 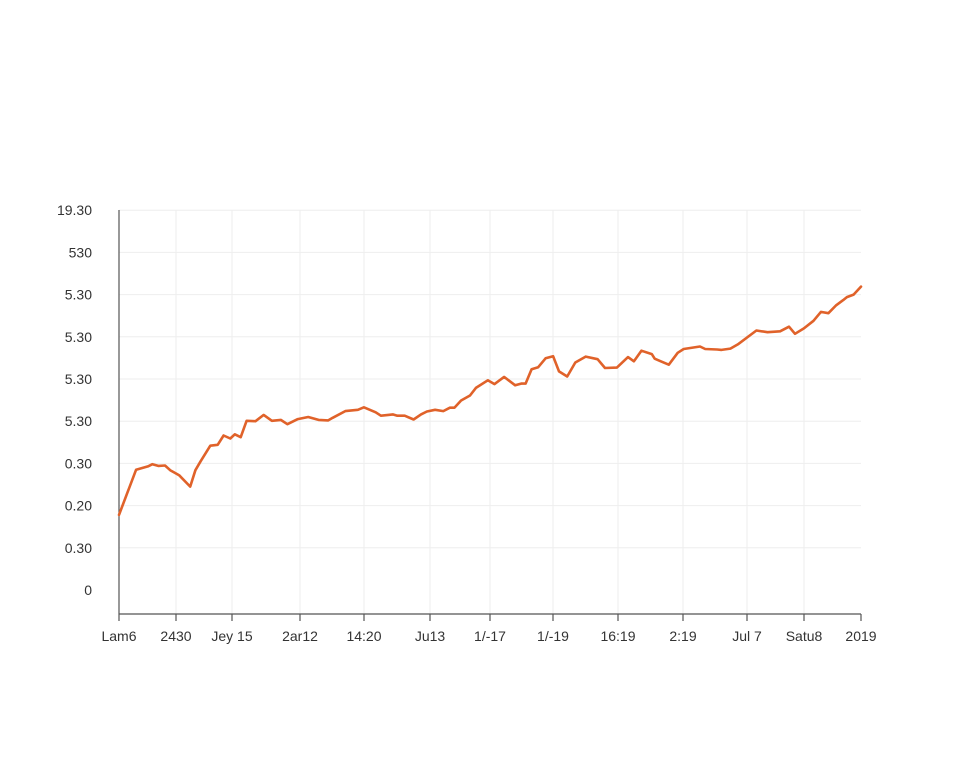 I want to click on x-tick-label: 1/-17, so click(x=490, y=636).